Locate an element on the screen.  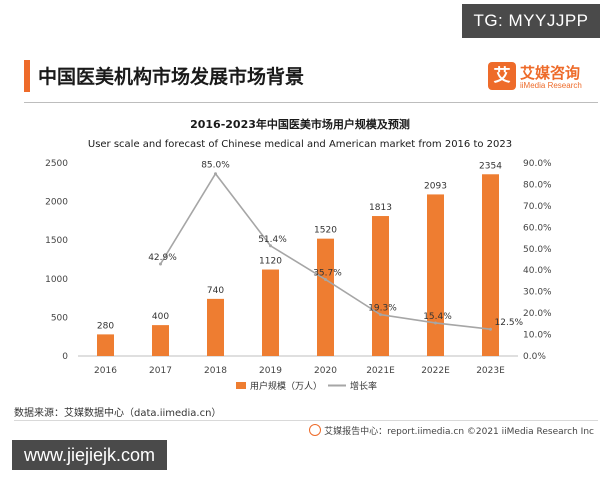
right-tick-label: 80.0% is located at coordinates (537, 185).